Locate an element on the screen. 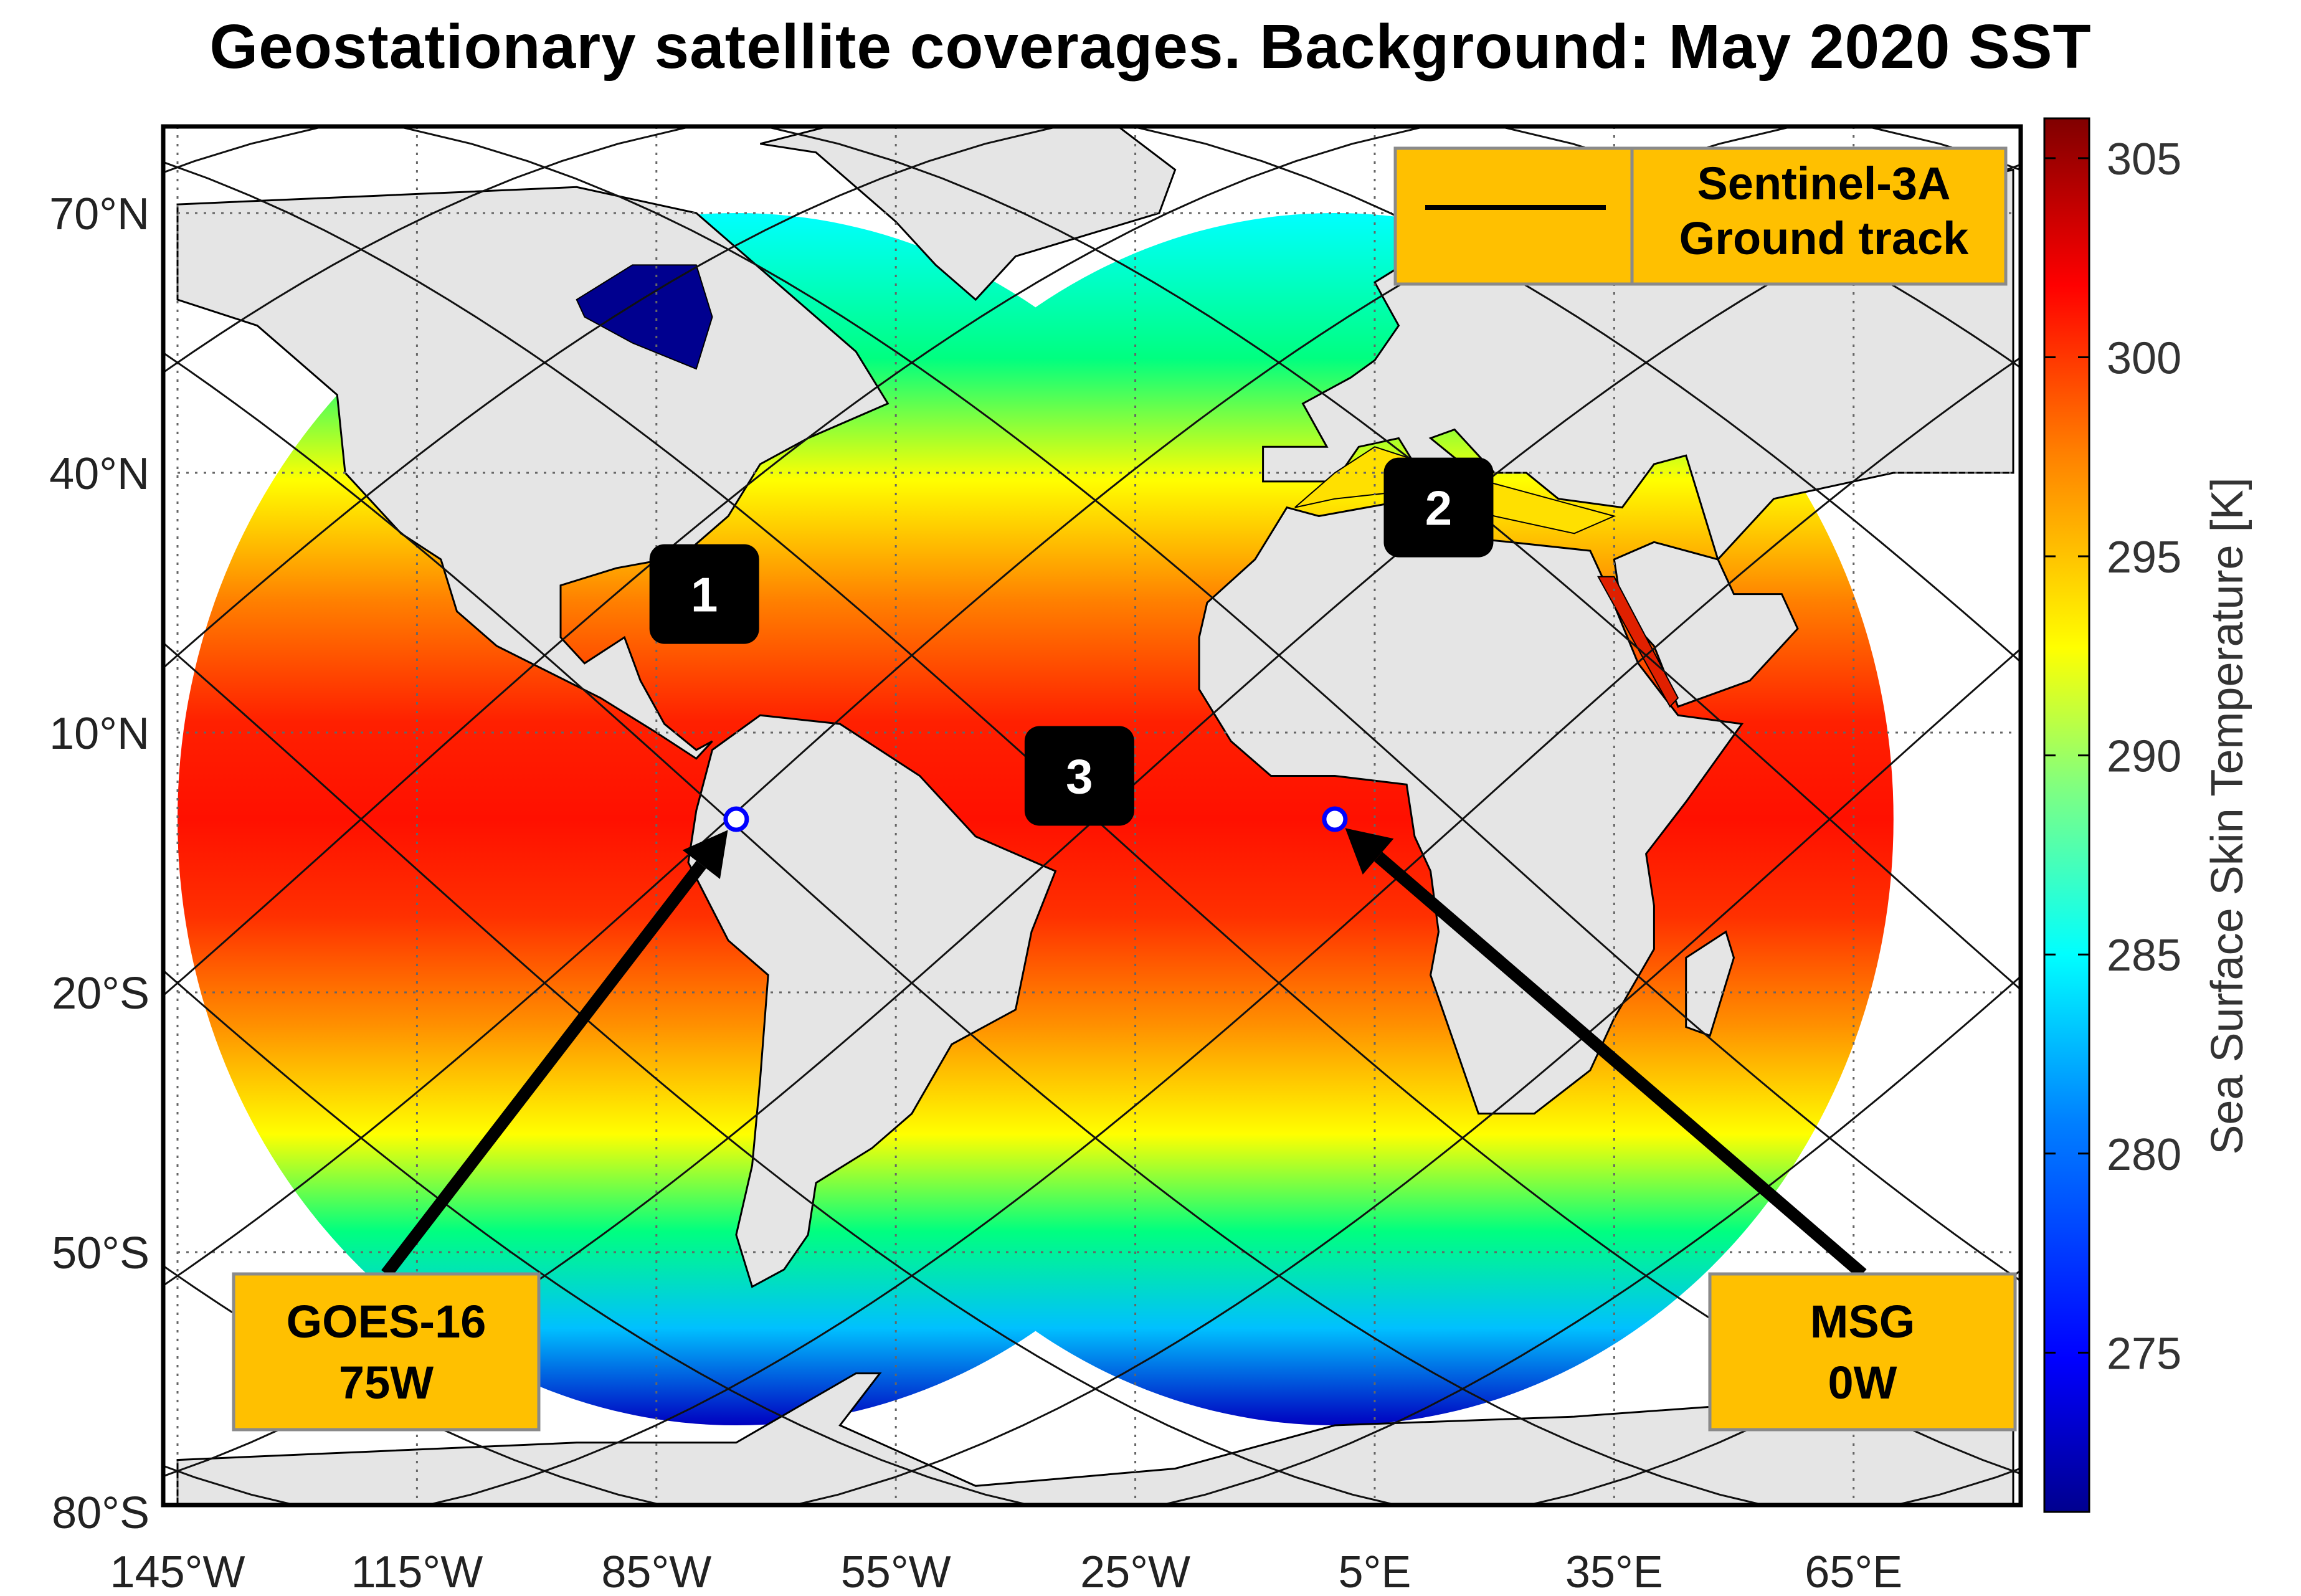  lat-label-4: 50°S is located at coordinates (100, 1253).